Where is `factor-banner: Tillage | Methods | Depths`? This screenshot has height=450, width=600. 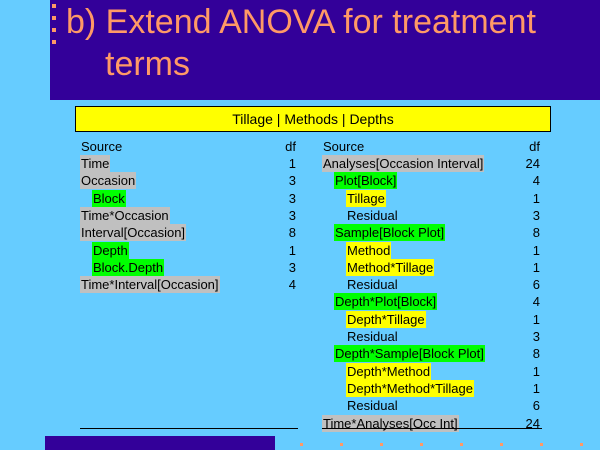 factor-banner: Tillage | Methods | Depths is located at coordinates (313, 119).